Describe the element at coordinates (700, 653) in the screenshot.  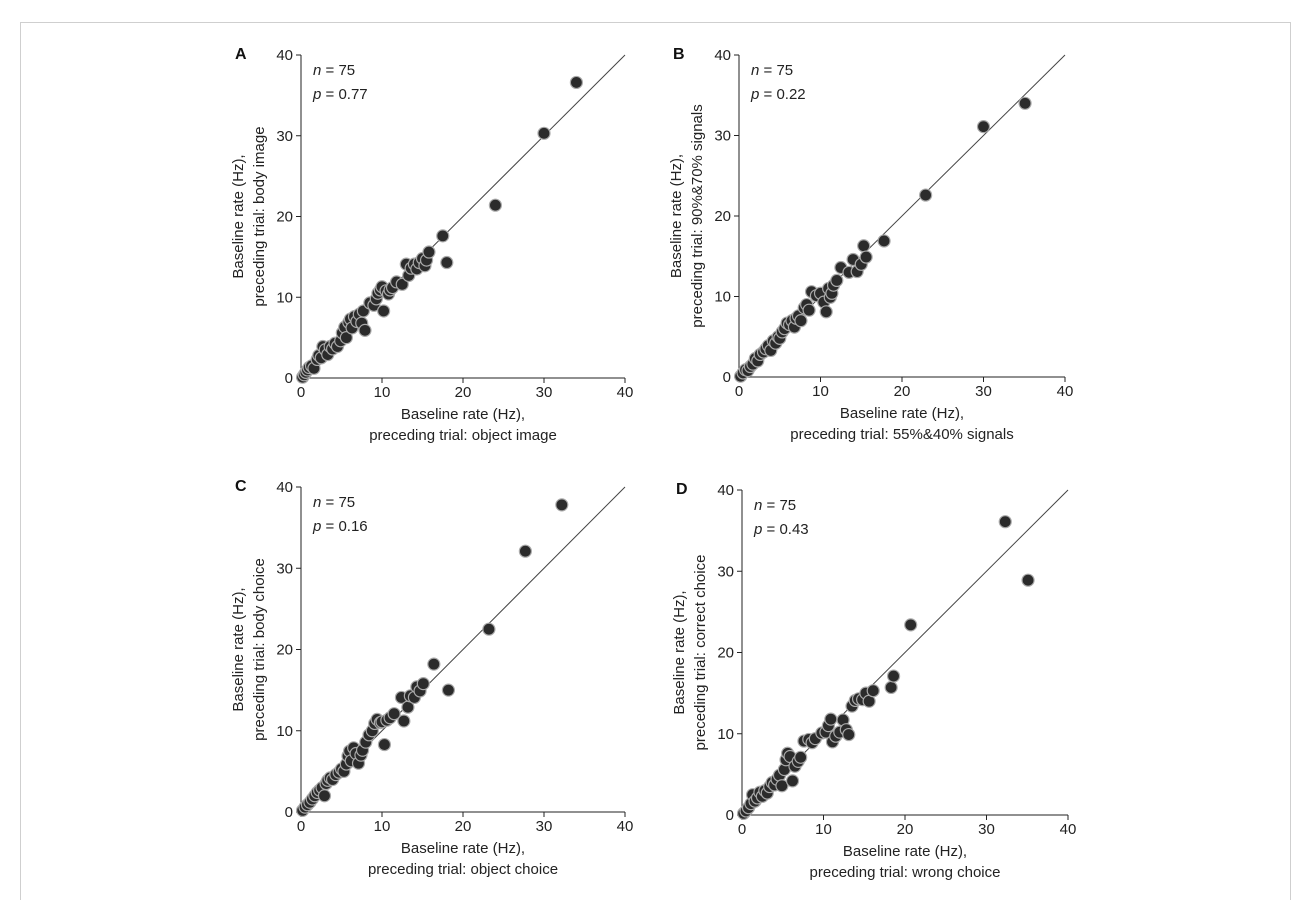
I see `y-axis-label: preceding trial: correct choice` at that location.